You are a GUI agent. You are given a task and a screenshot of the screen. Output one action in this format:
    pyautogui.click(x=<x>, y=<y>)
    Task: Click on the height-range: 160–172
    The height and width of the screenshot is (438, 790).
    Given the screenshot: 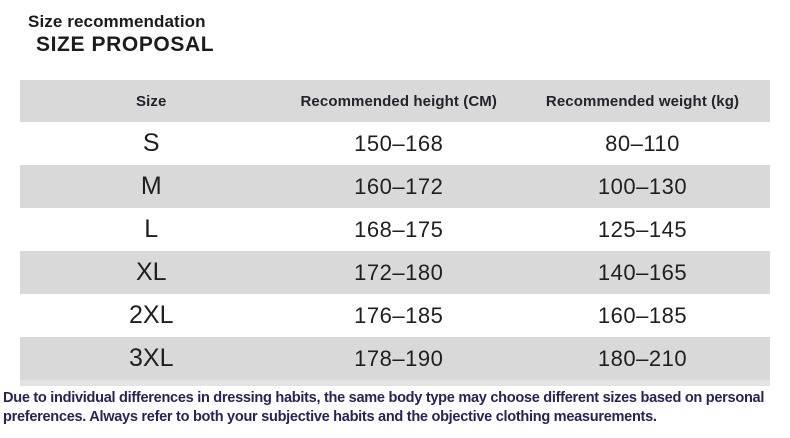 What is the action you would take?
    pyautogui.click(x=399, y=186)
    